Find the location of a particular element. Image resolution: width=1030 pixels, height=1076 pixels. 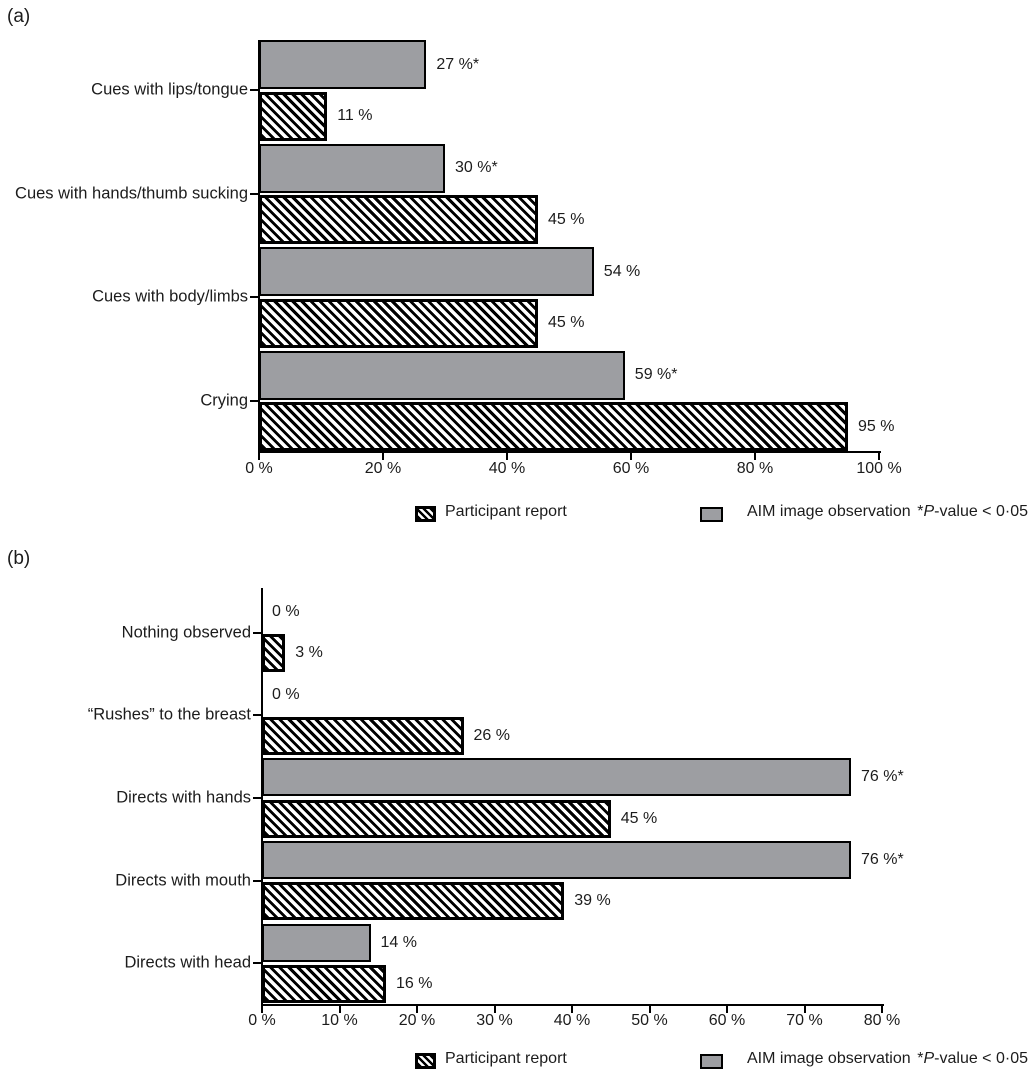

bar-value-label: 14 % is located at coordinates (398, 942).